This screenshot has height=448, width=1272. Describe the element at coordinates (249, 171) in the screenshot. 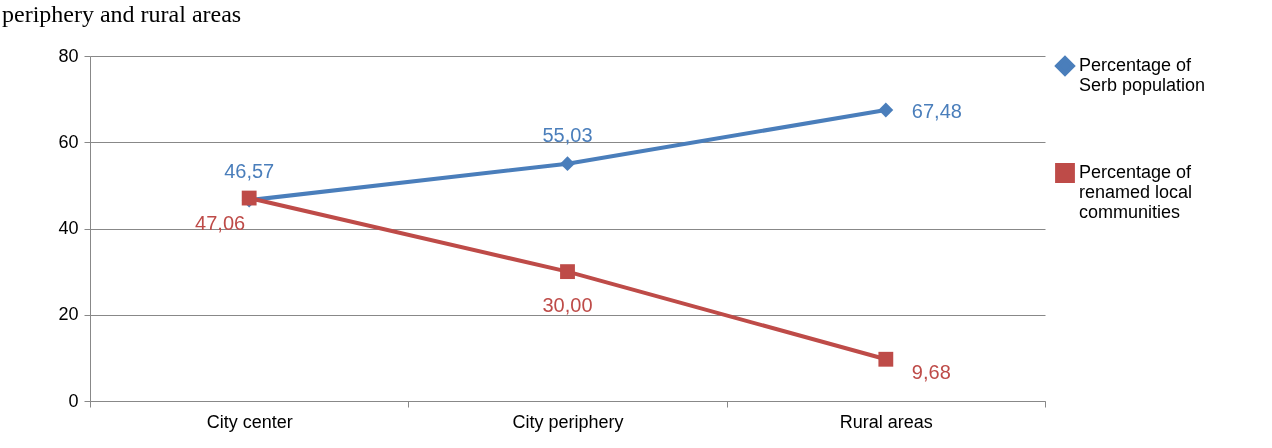

I see `data-label: 46,57` at that location.